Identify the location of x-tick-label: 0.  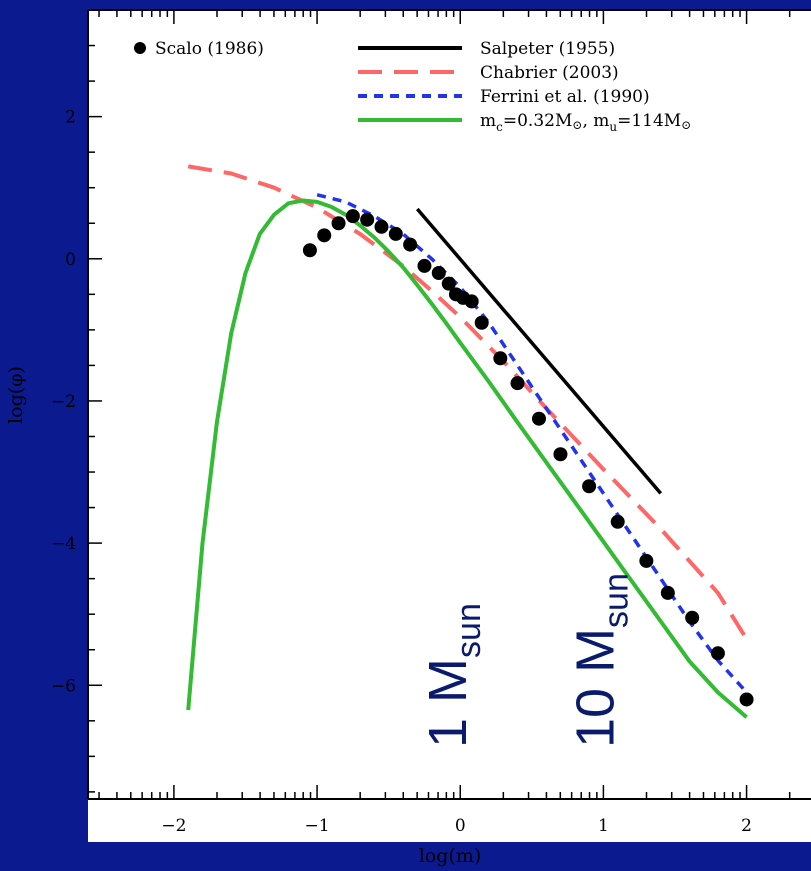
(460, 826).